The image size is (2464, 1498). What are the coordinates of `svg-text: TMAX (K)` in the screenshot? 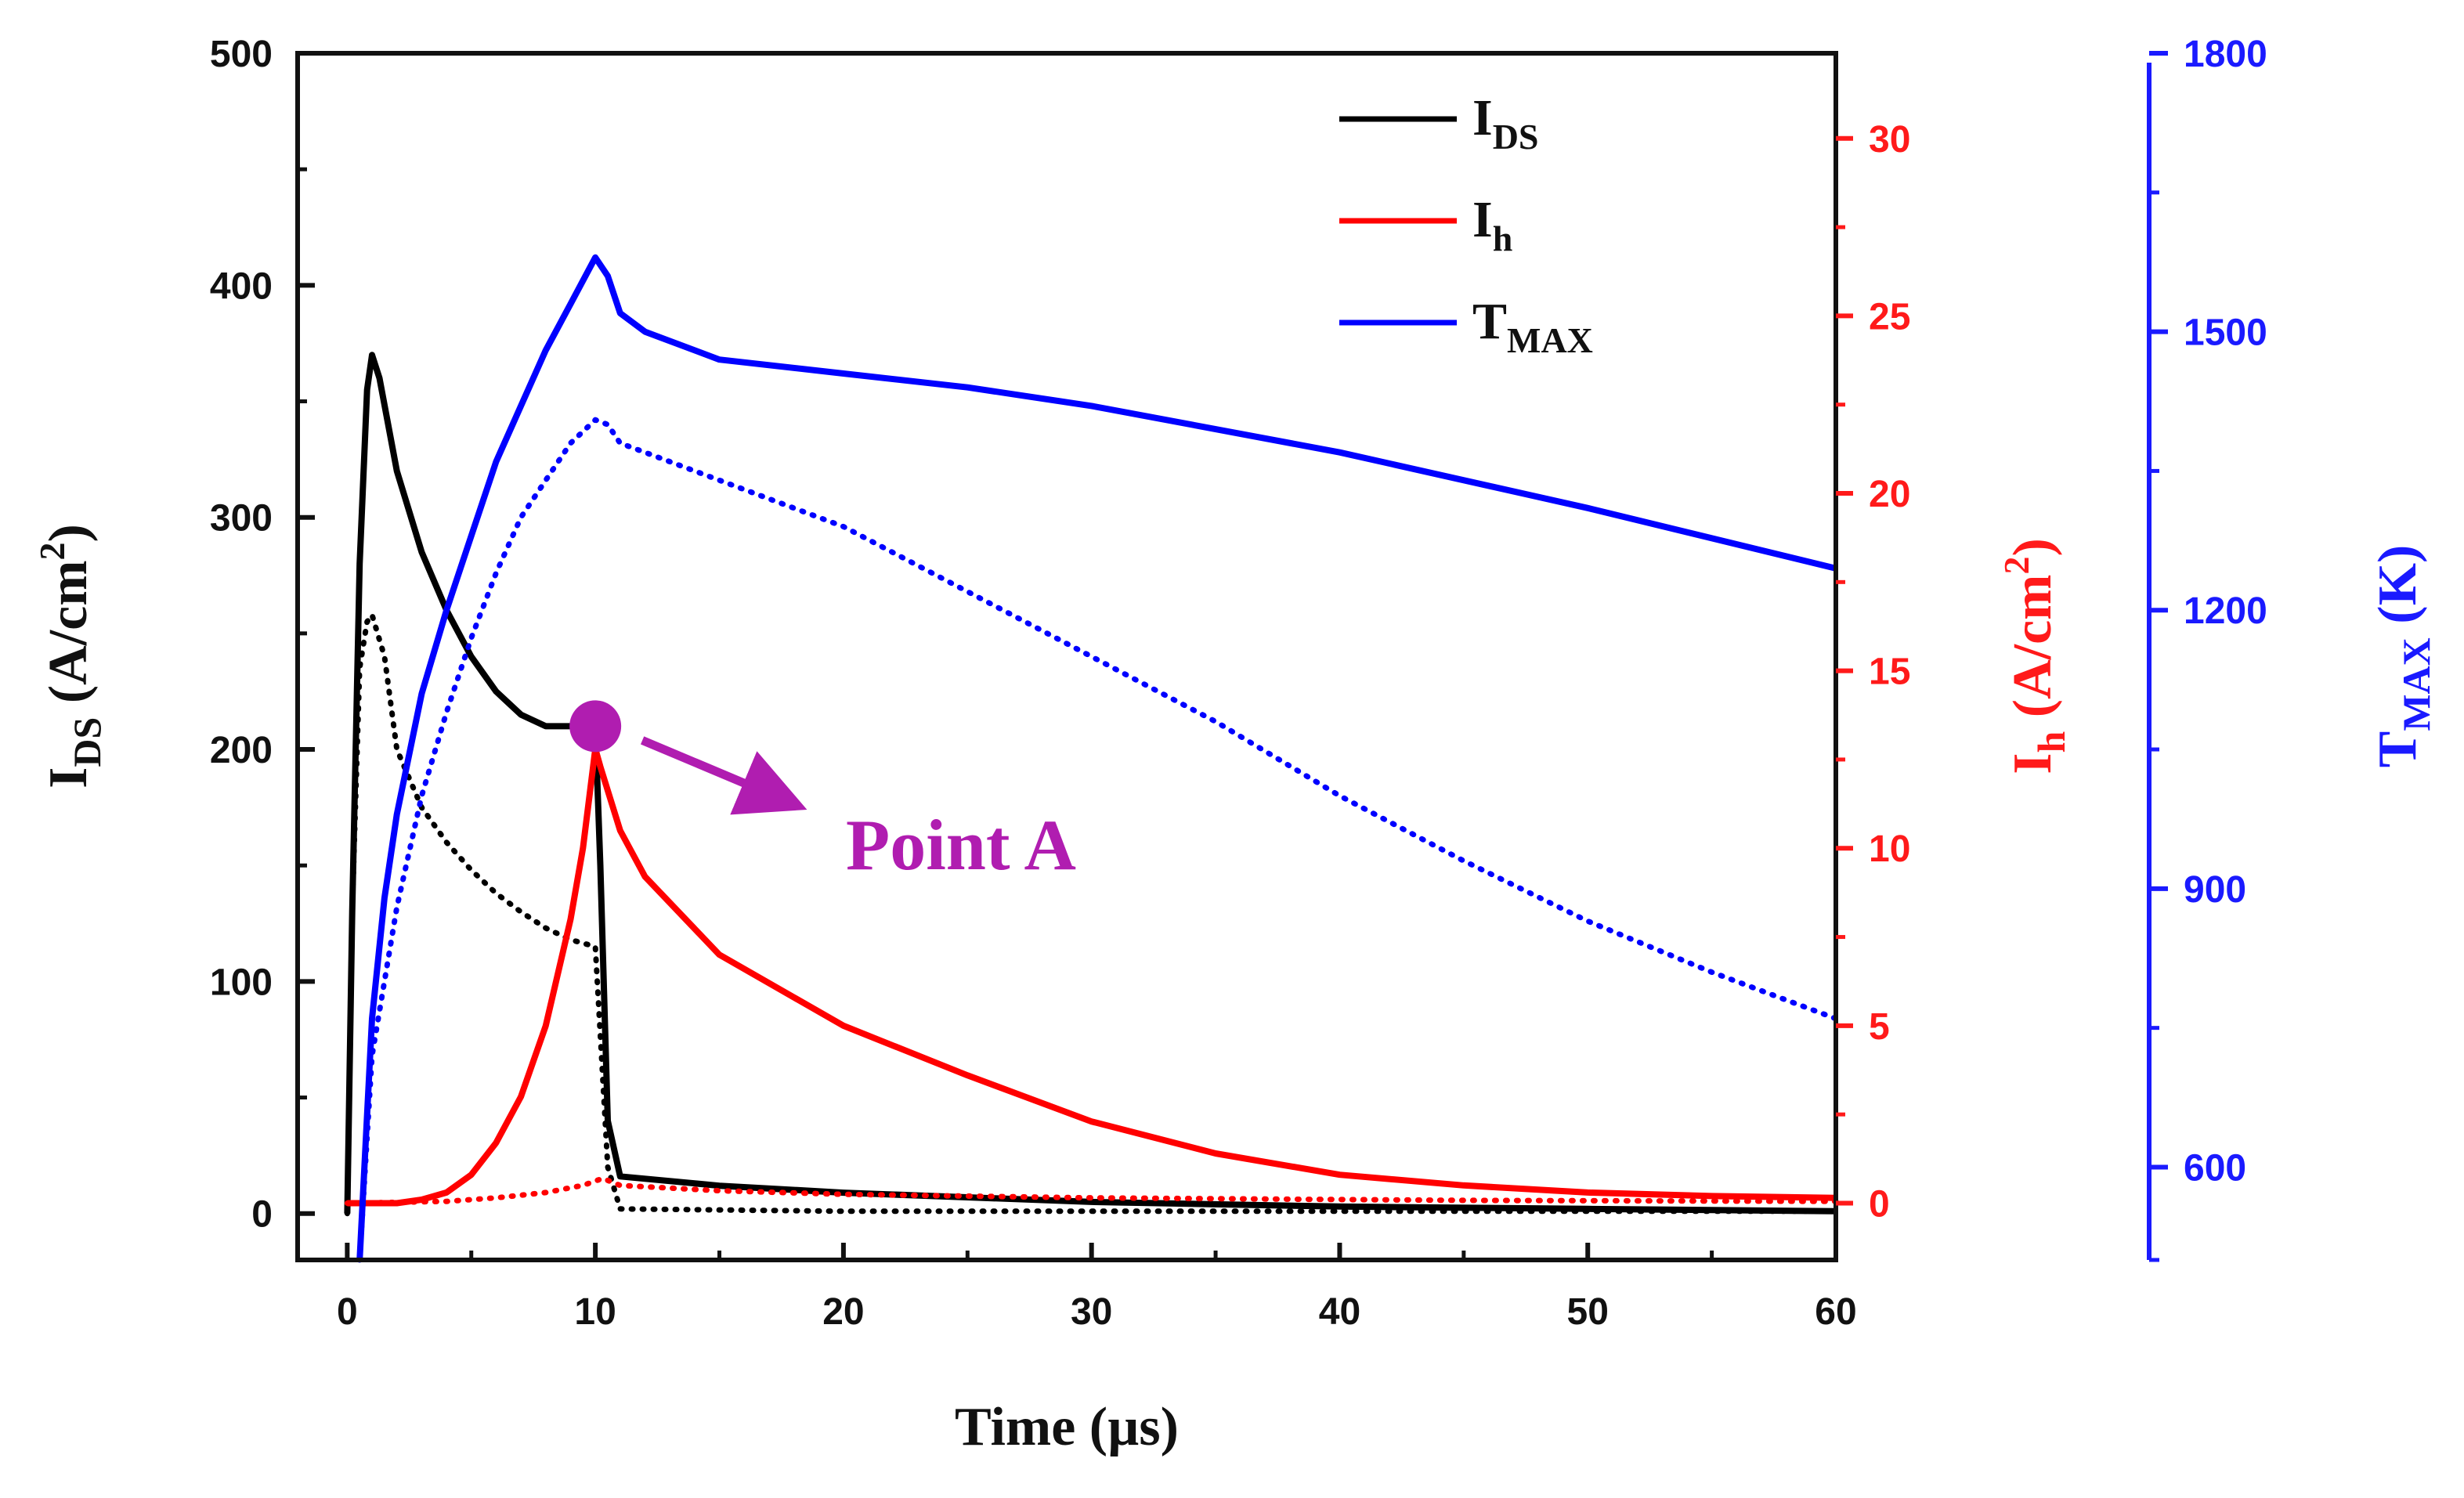 It's located at (2403, 656).